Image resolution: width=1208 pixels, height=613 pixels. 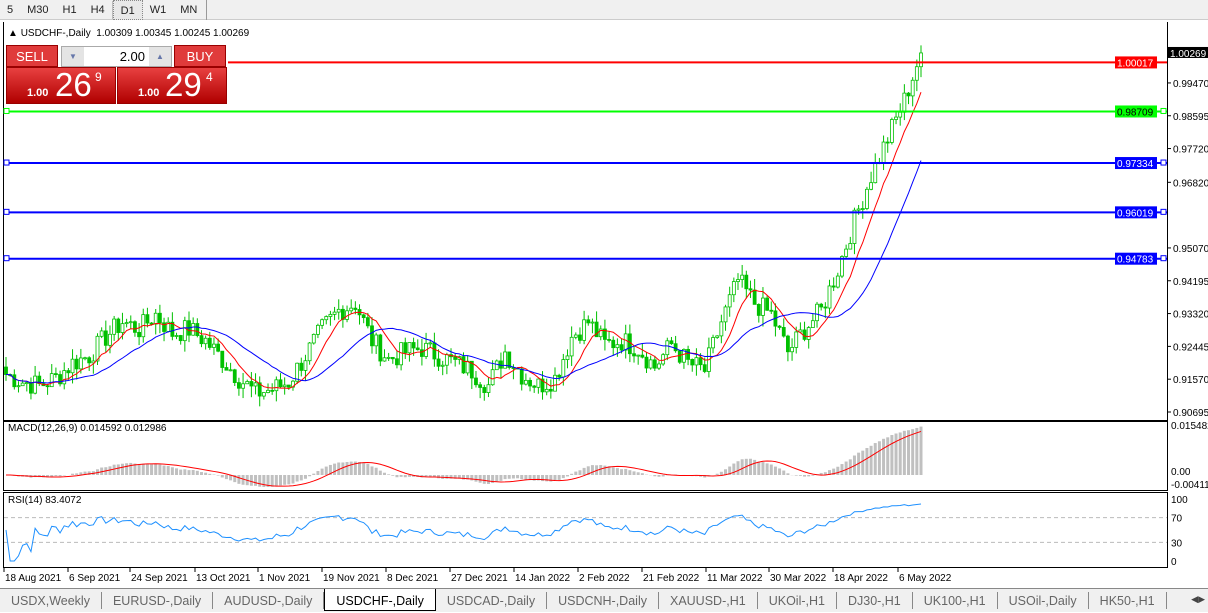 I want to click on quantity-input: 2.00, so click(x=132, y=56).